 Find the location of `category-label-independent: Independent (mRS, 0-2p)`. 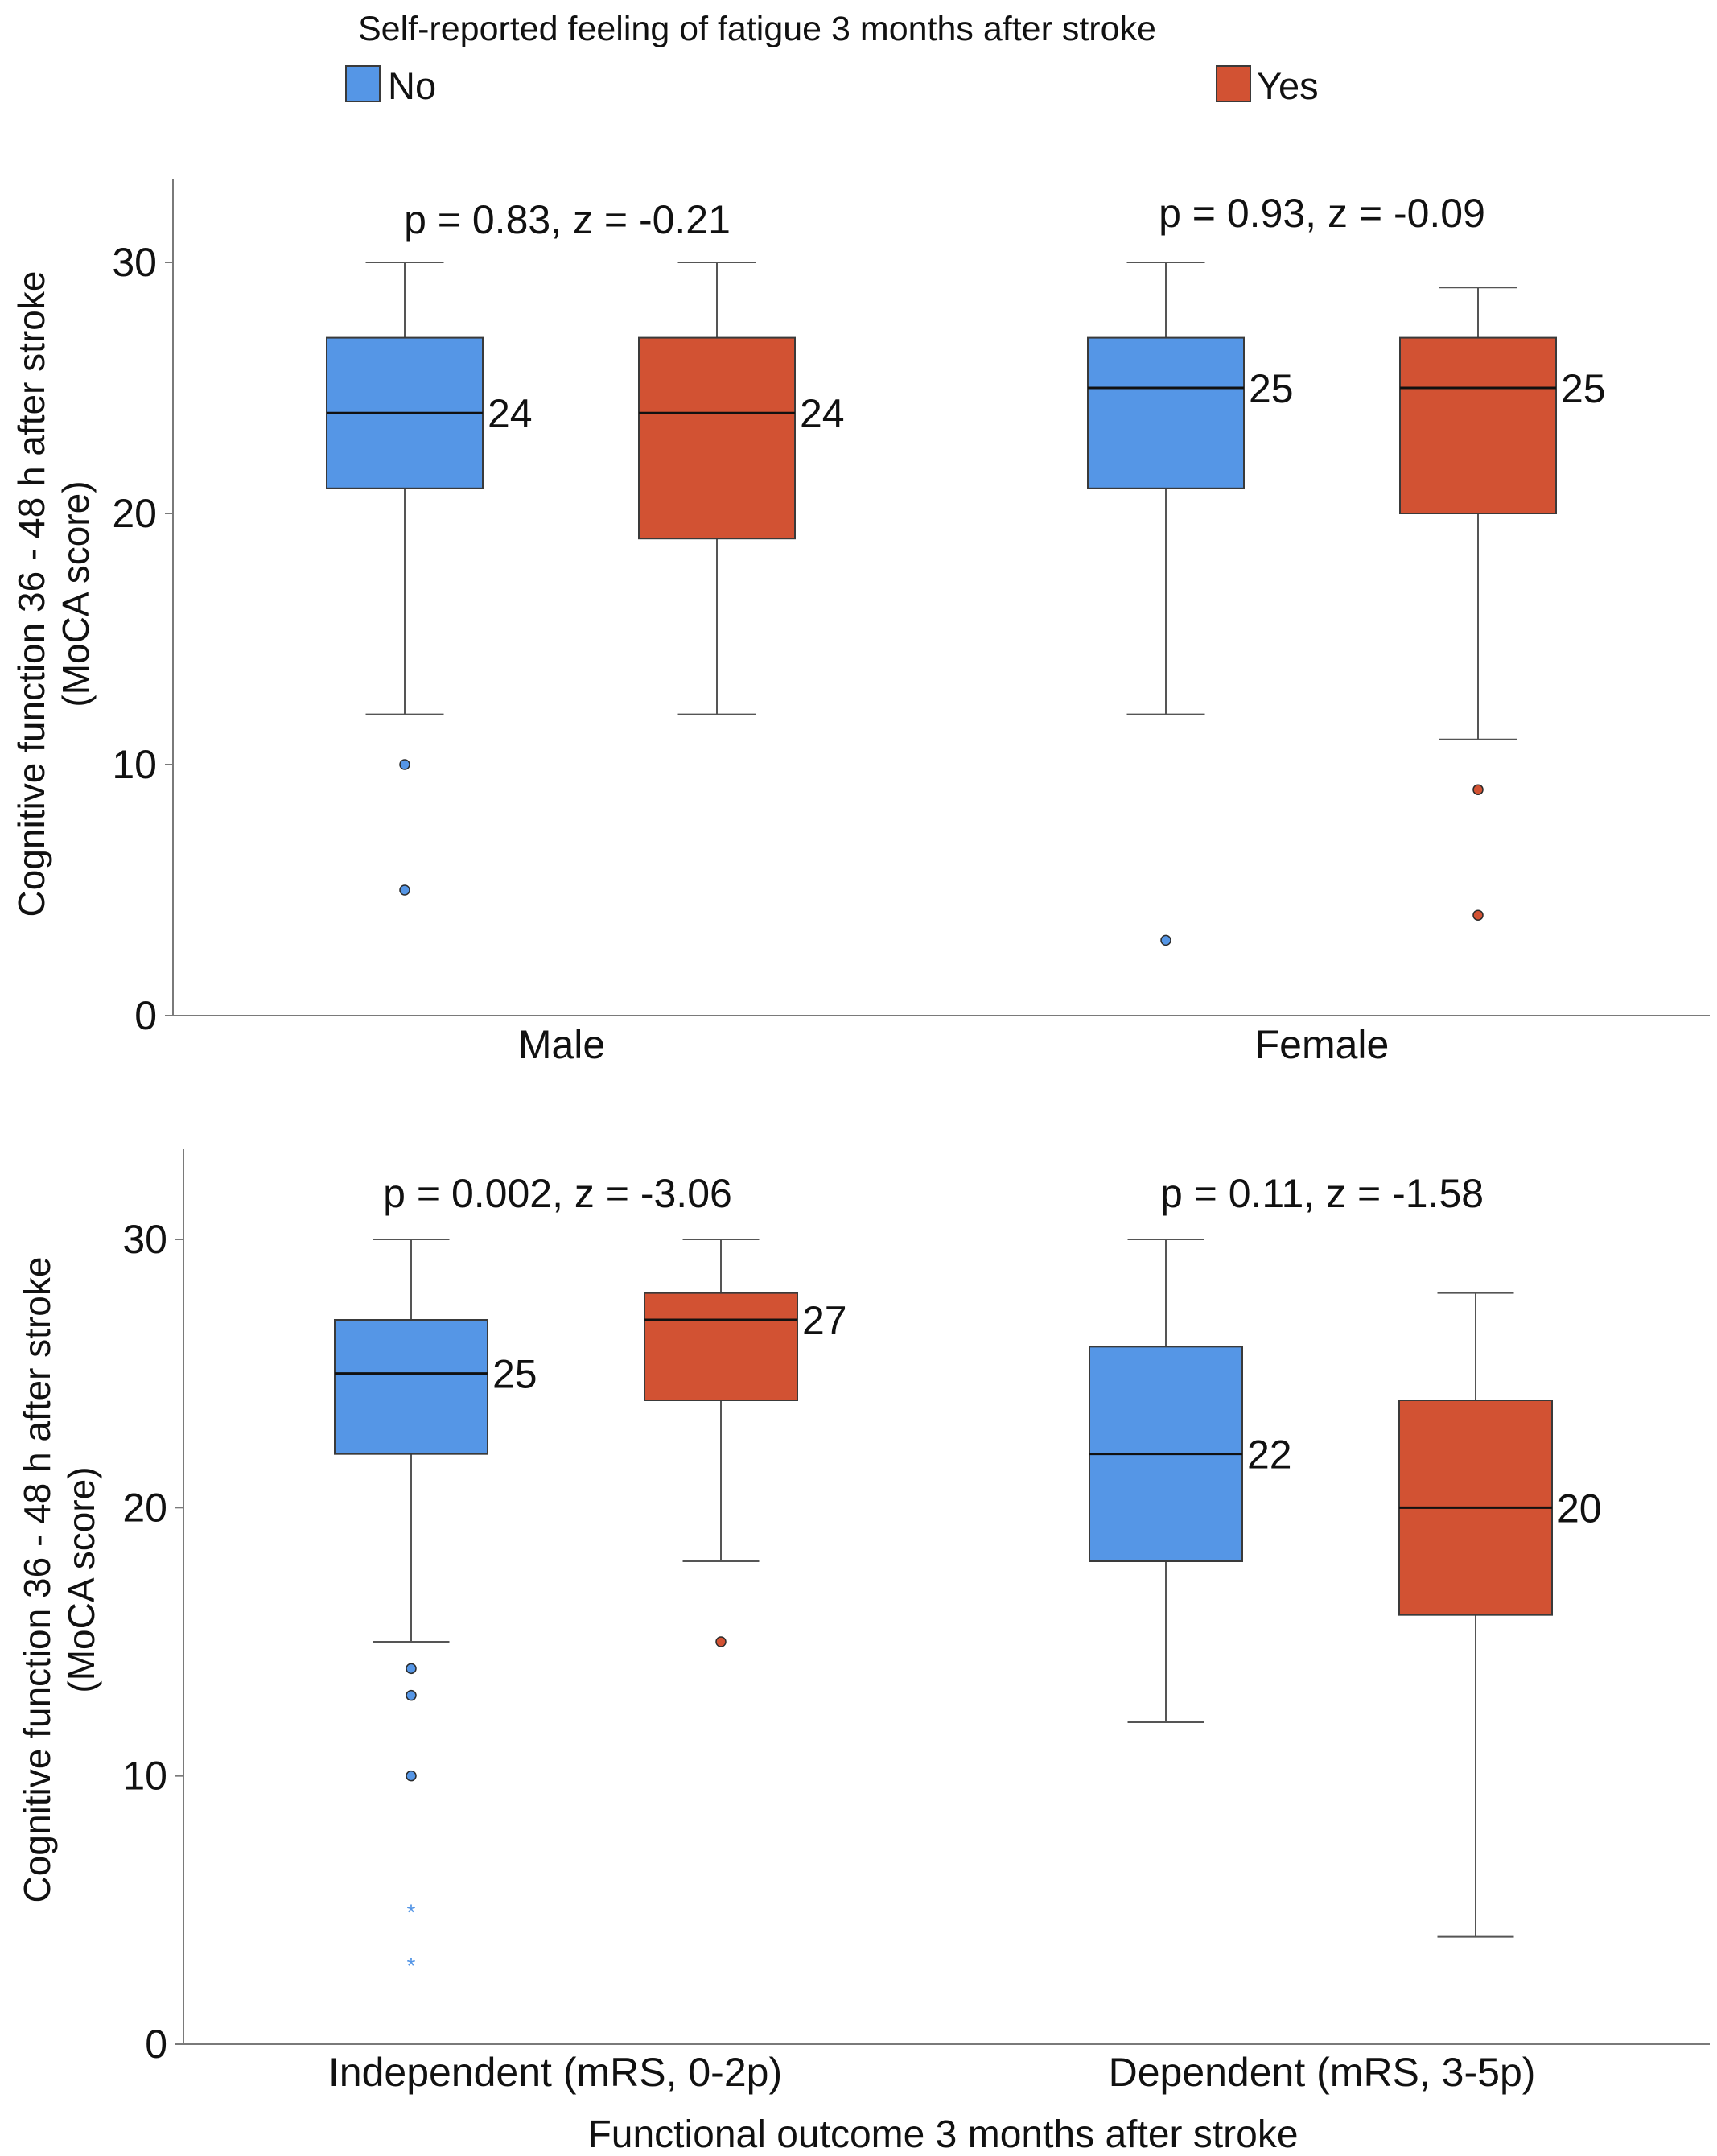

category-label-independent: Independent (mRS, 0-2p) is located at coordinates (555, 2072).